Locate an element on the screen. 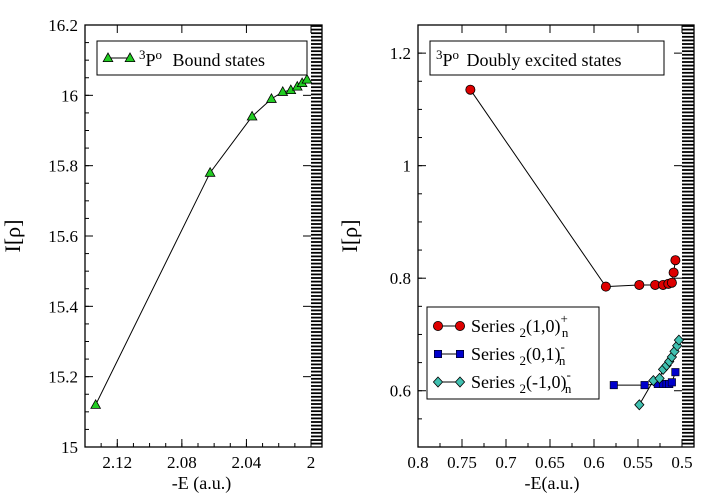 This screenshot has width=706, height=499. x-tick-label: 2.04 is located at coordinates (247, 462).